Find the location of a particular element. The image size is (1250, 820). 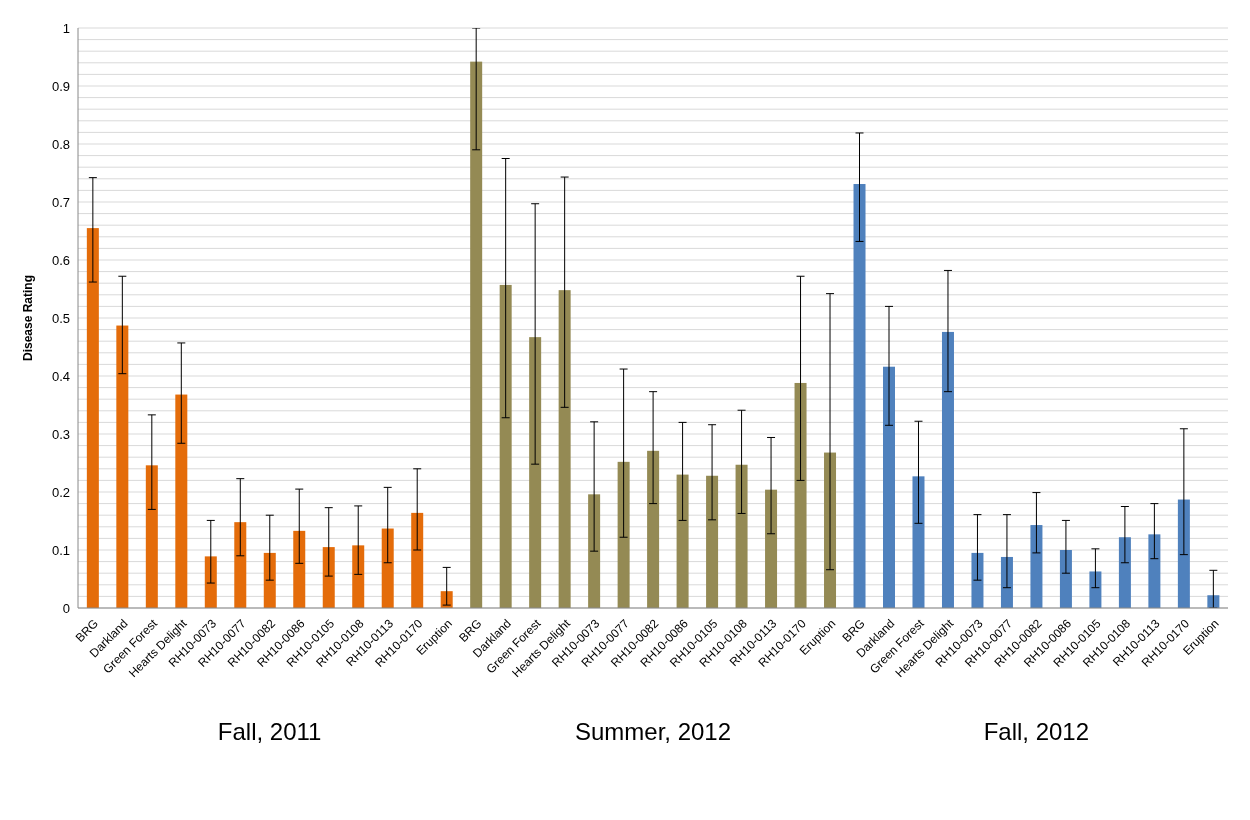

y-axis-title: Disease Rating is located at coordinates (28, 318).